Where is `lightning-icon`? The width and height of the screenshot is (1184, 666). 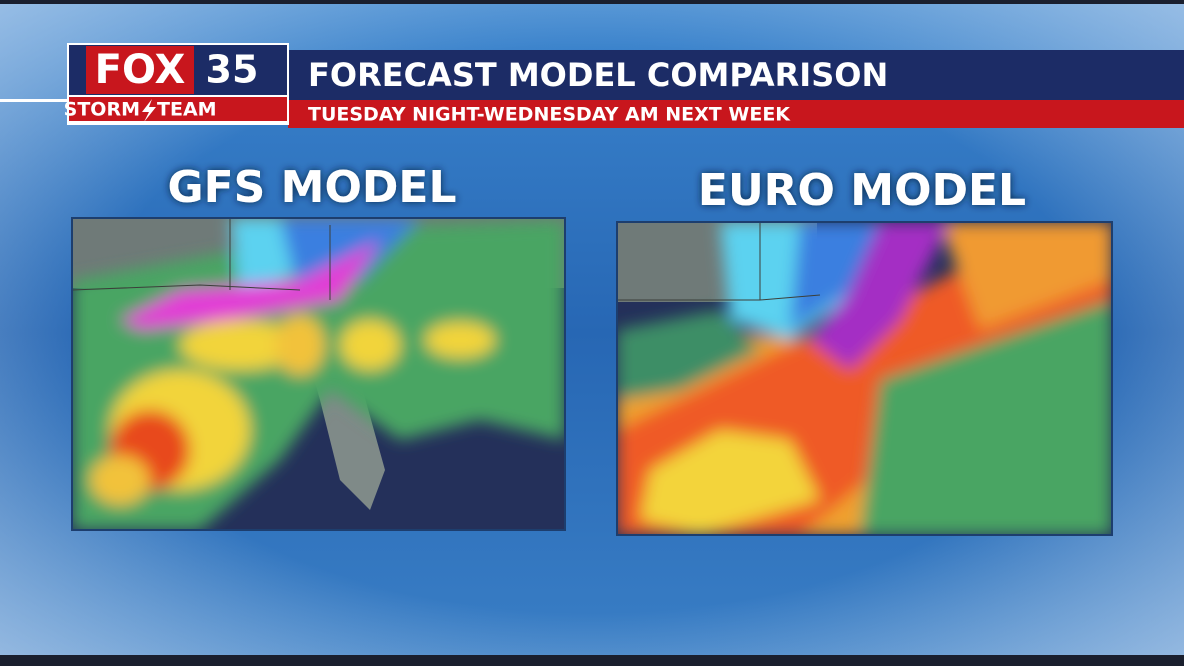 lightning-icon is located at coordinates (149, 110).